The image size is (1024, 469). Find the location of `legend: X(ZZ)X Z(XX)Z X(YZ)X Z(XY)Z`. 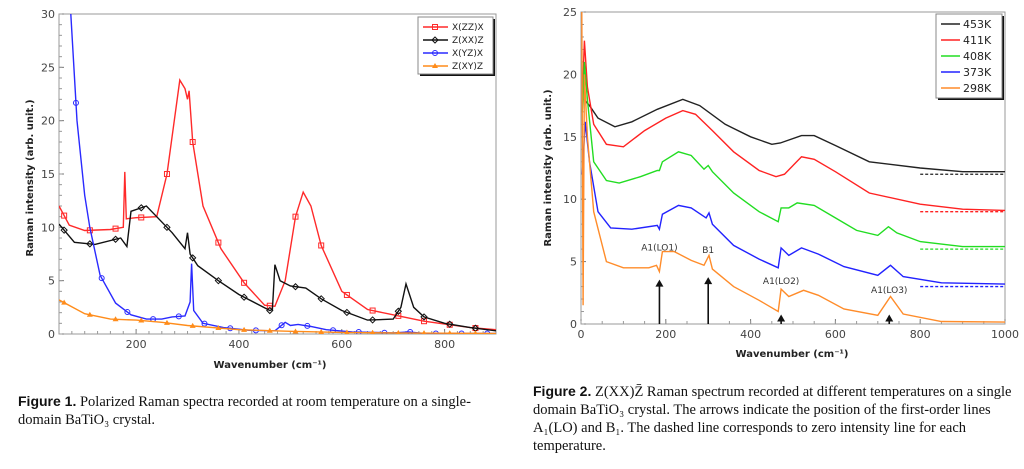

legend: X(ZZ)X Z(XX)Z X(YZ)X Z(XY)Z is located at coordinates (456, 46).